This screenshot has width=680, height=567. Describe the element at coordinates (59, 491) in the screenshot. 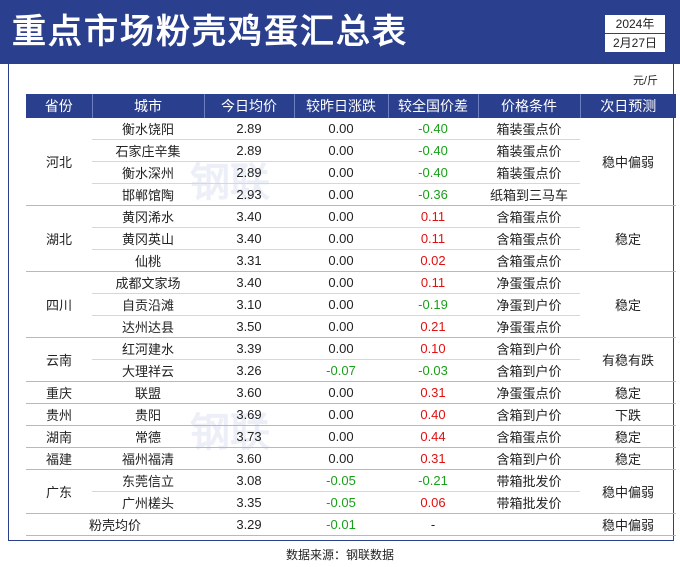

I see `province-cell: 广东` at that location.